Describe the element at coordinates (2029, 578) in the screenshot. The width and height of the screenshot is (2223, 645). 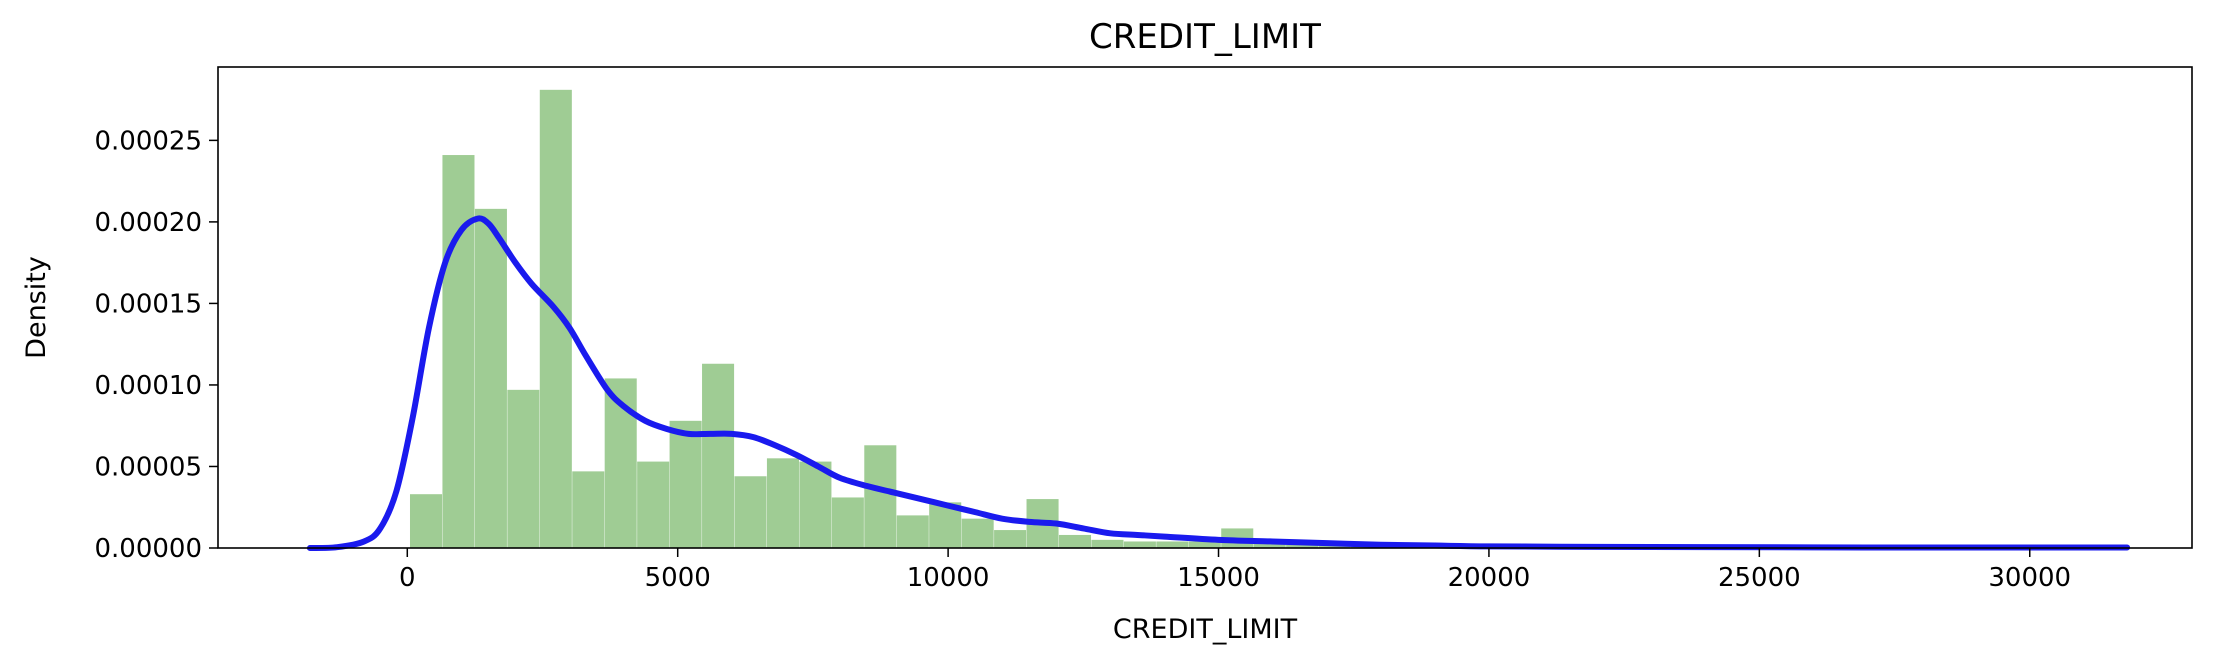
I see `x-tick-label: 30000` at that location.